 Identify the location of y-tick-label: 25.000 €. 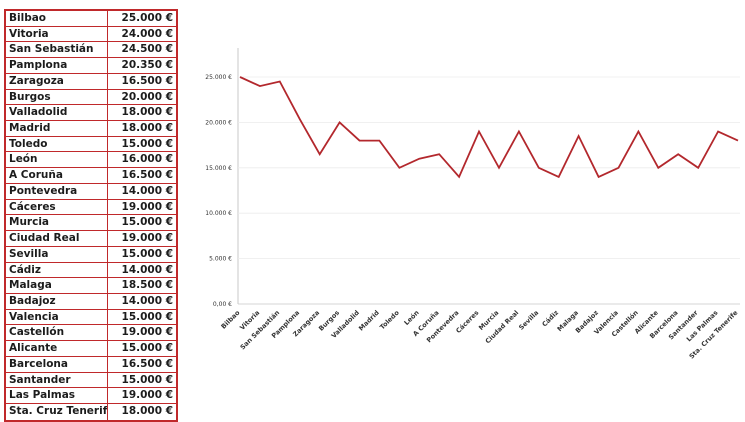
(218, 77).